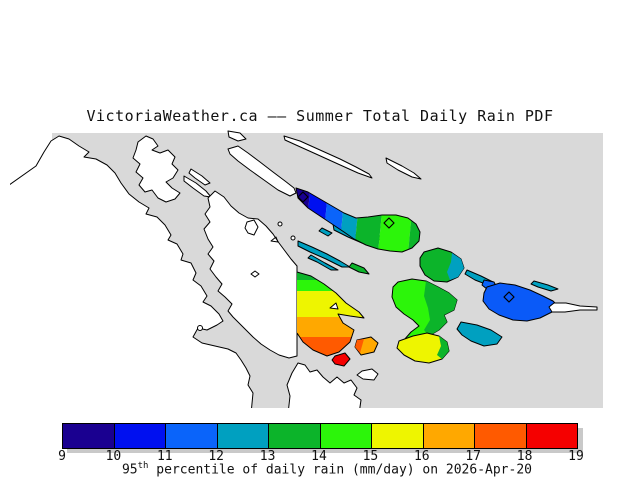  I want to click on colorbar-tick-15: 15, so click(370, 456).